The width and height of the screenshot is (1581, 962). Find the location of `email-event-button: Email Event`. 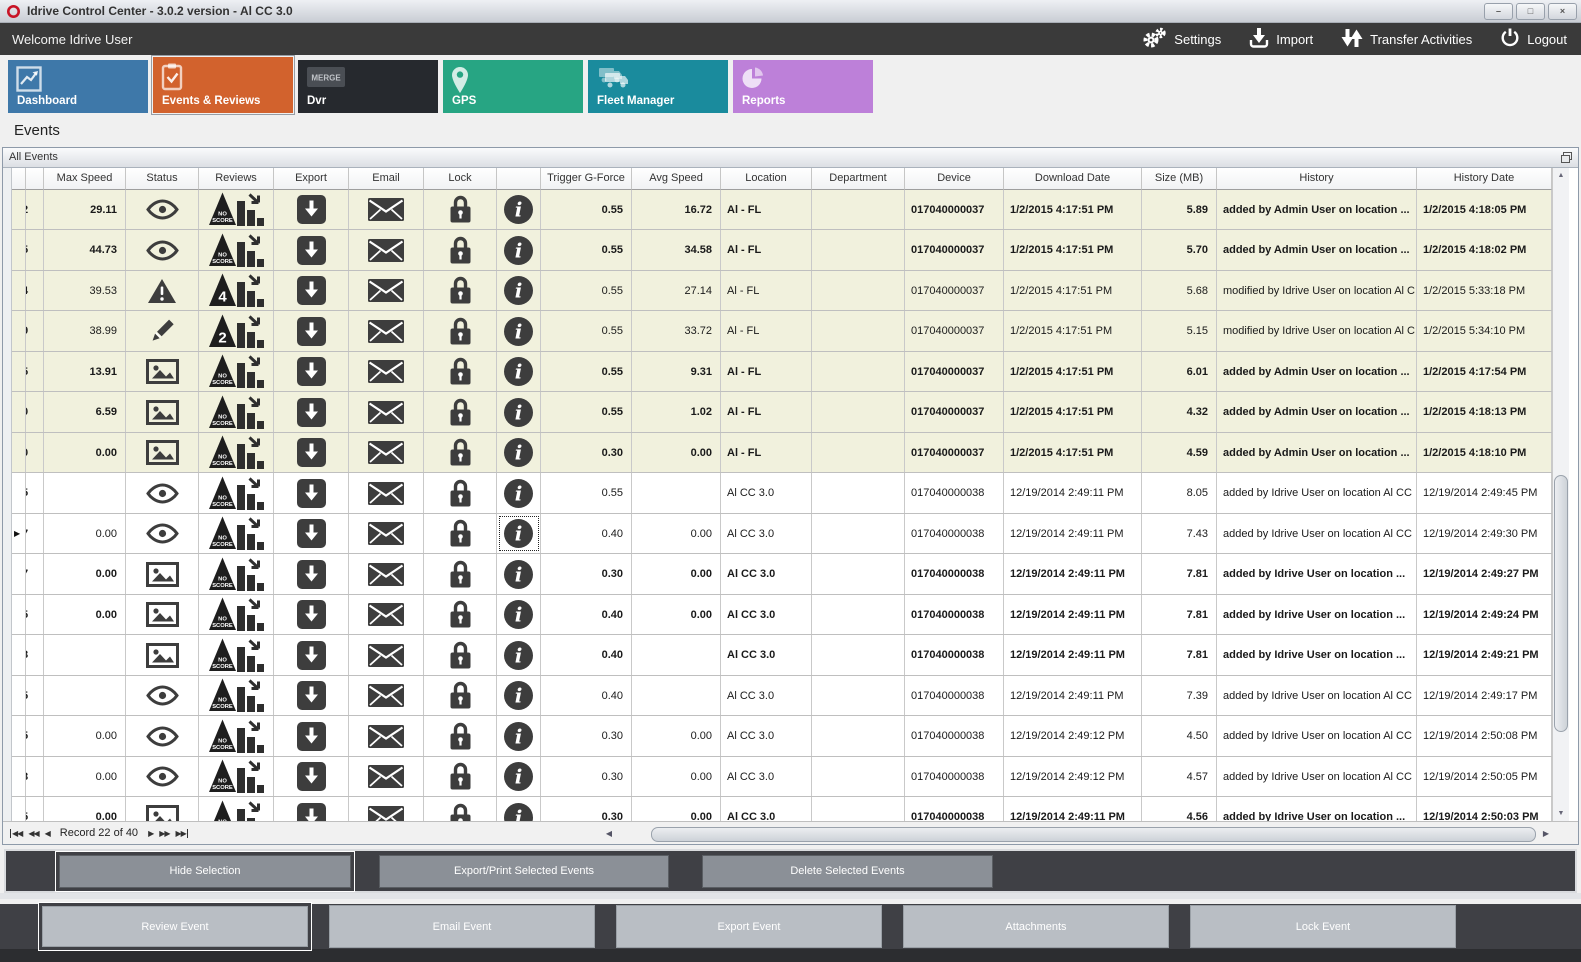

email-event-button: Email Event is located at coordinates (462, 926).